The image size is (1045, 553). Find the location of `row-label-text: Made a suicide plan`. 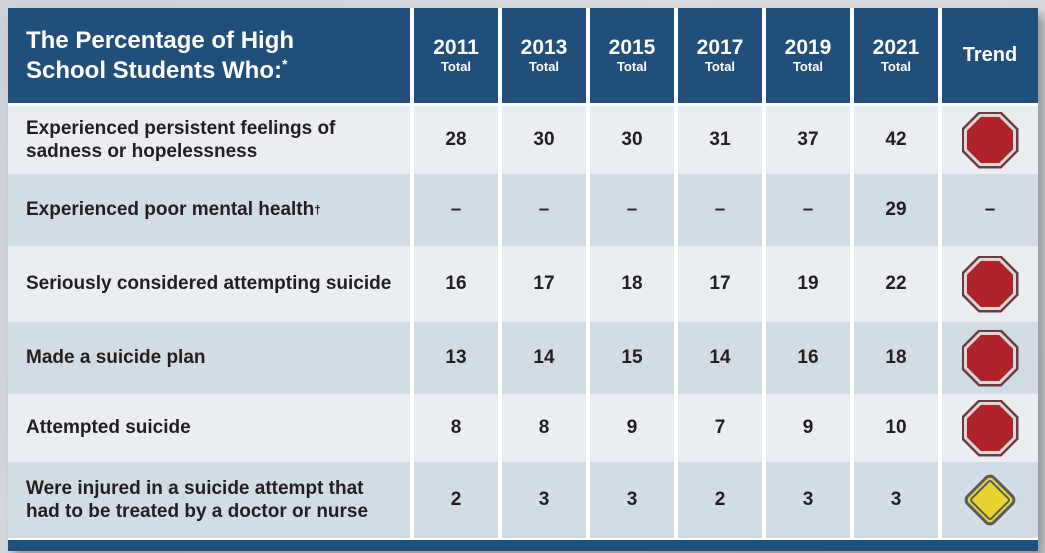

row-label-text: Made a suicide plan is located at coordinates (116, 358).